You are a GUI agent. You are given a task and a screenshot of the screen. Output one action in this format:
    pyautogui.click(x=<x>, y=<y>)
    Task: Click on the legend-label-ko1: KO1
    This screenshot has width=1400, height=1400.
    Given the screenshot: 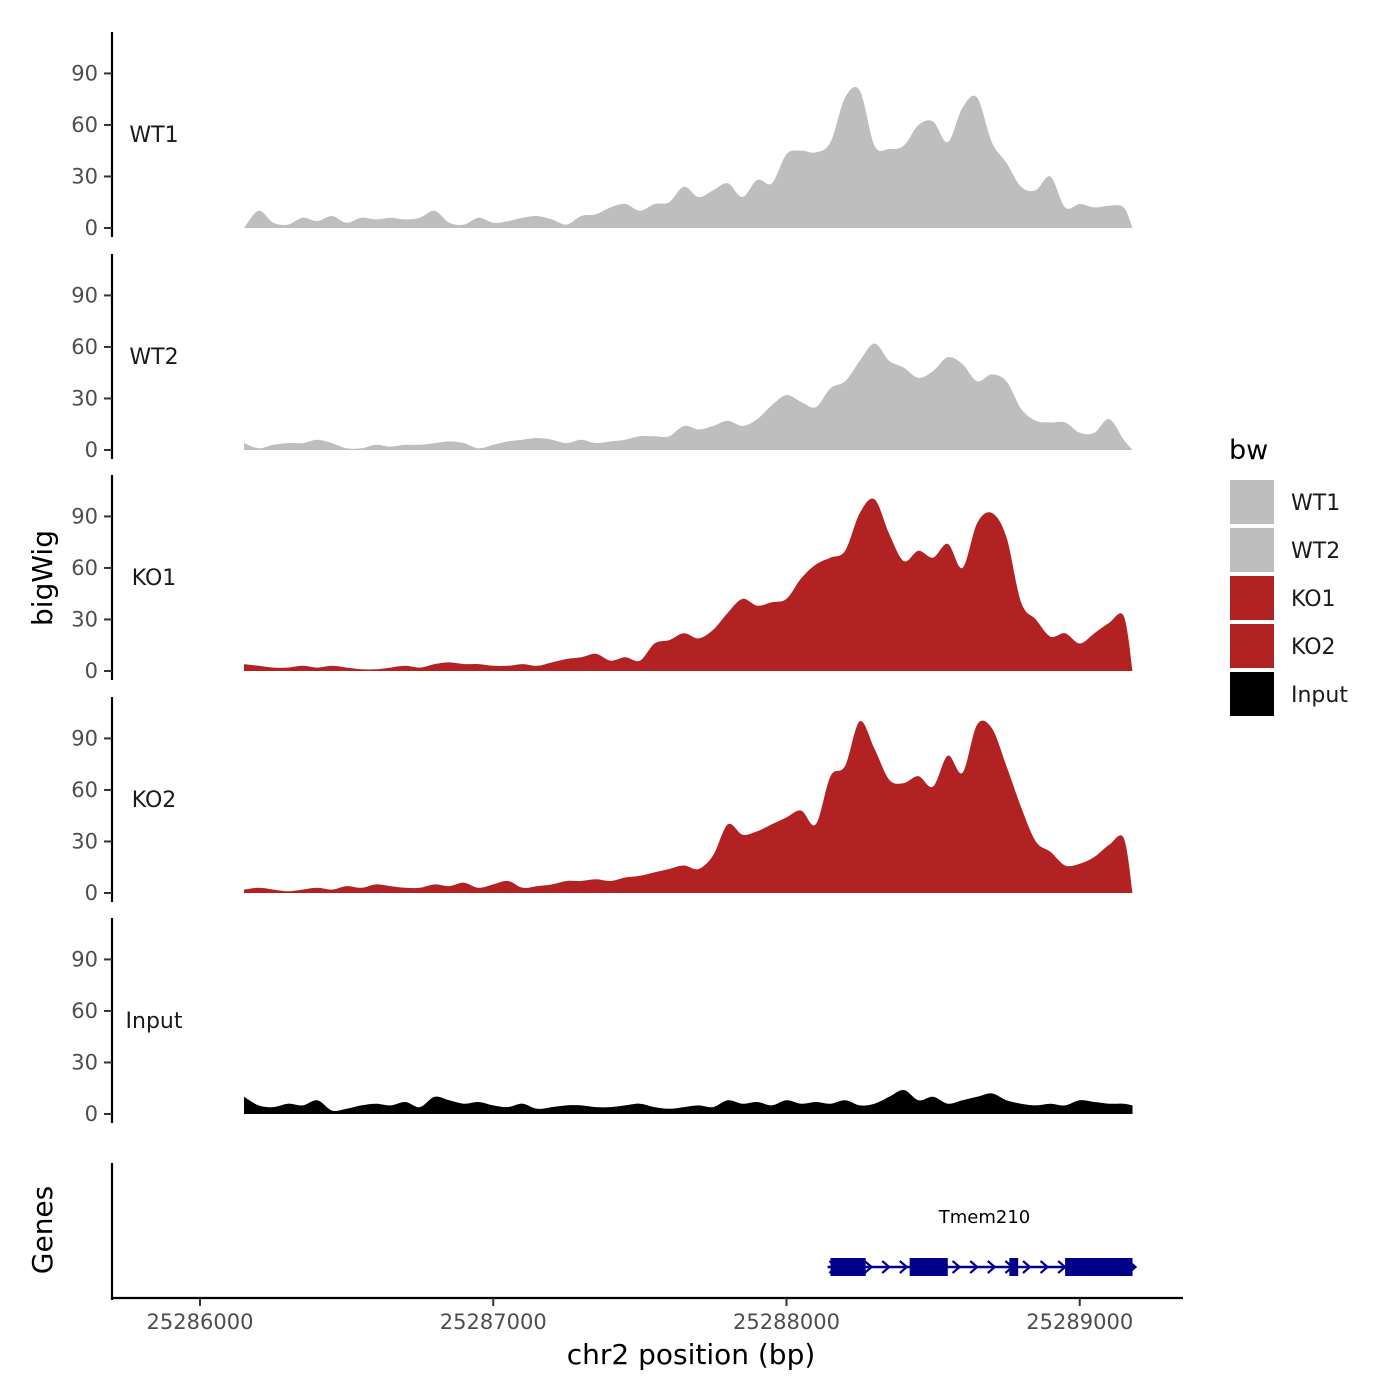 What is the action you would take?
    pyautogui.click(x=1313, y=599)
    